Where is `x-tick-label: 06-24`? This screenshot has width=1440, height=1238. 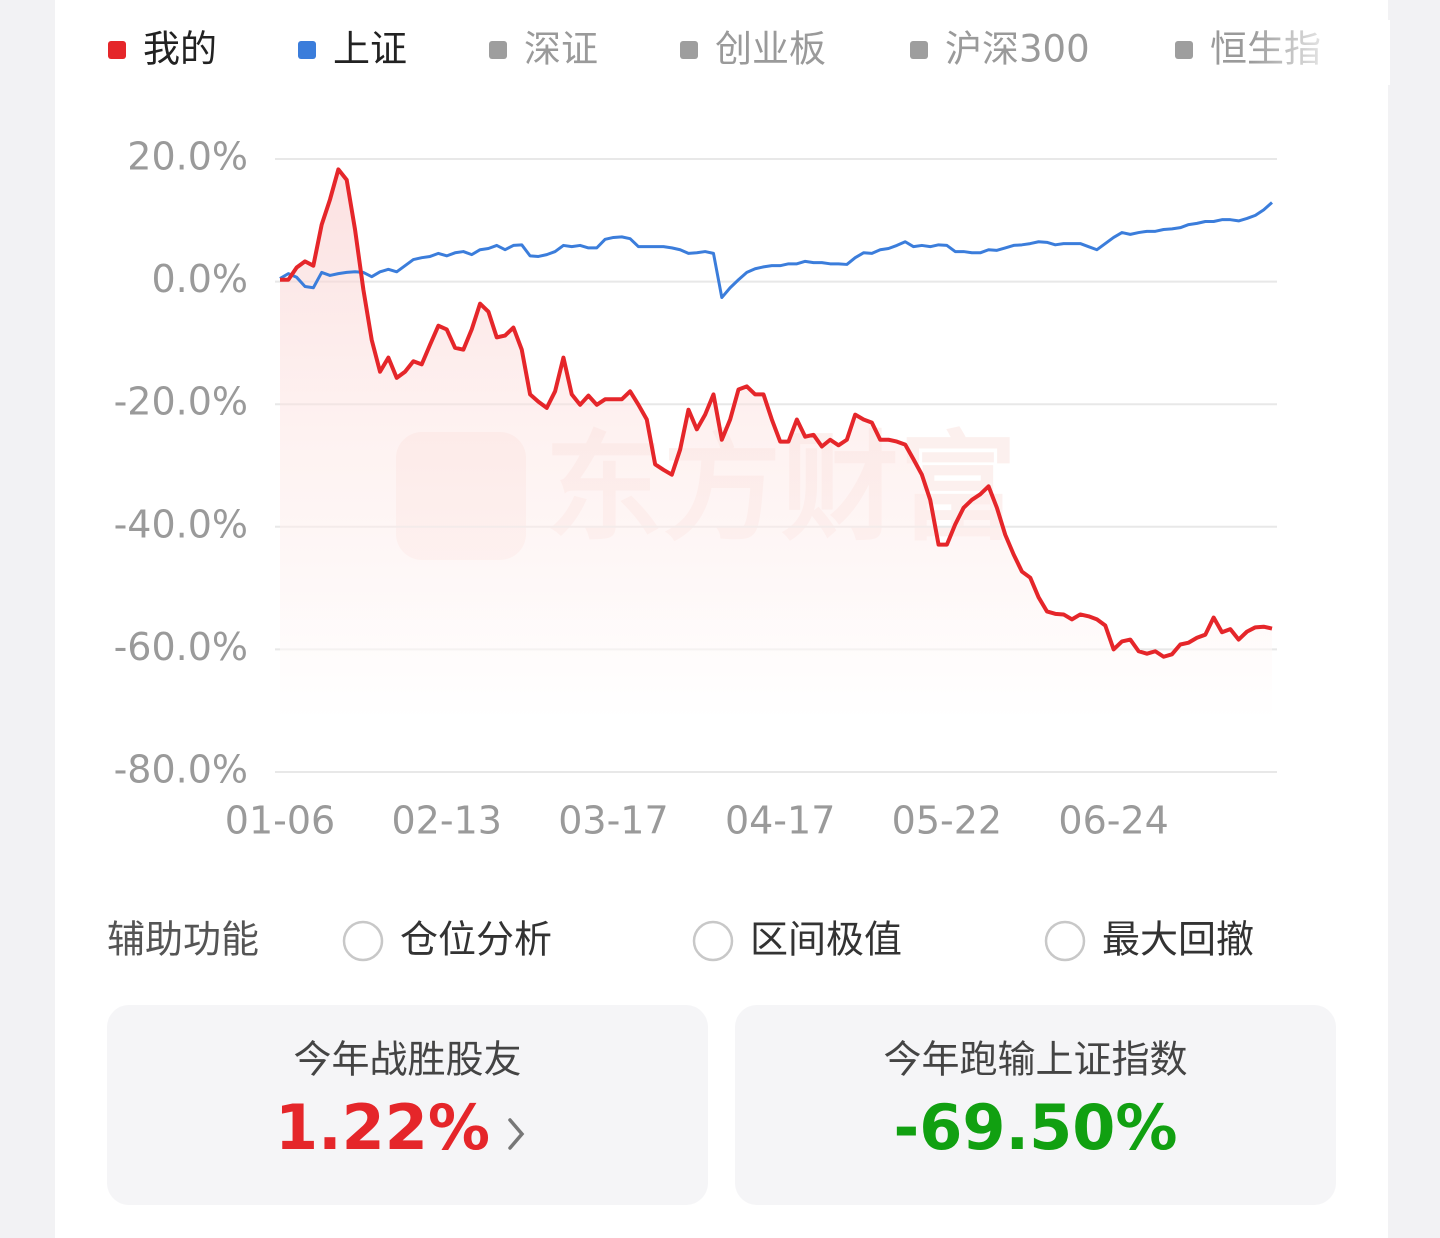
x-tick-label: 06-24 is located at coordinates (1113, 821).